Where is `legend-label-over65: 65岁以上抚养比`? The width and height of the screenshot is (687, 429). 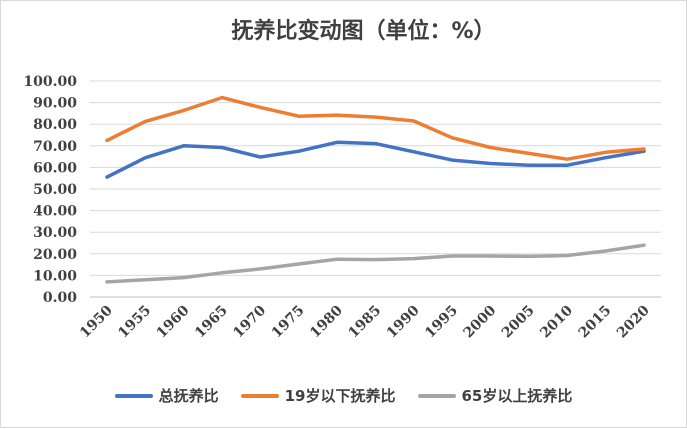 legend-label-over65: 65岁以上抚养比 is located at coordinates (517, 396).